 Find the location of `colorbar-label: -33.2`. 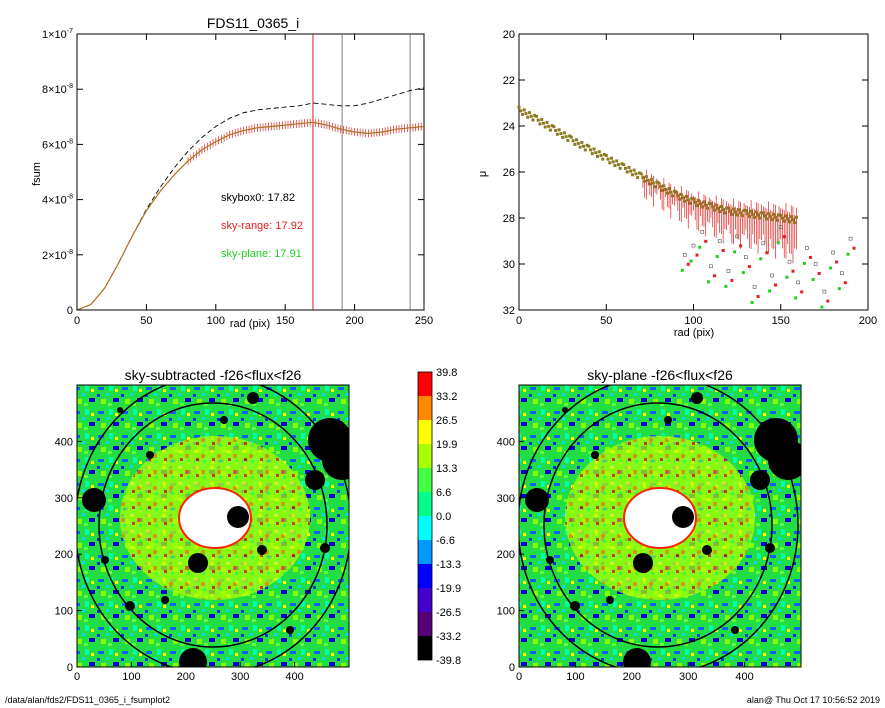

colorbar-label: -33.2 is located at coordinates (448, 637).